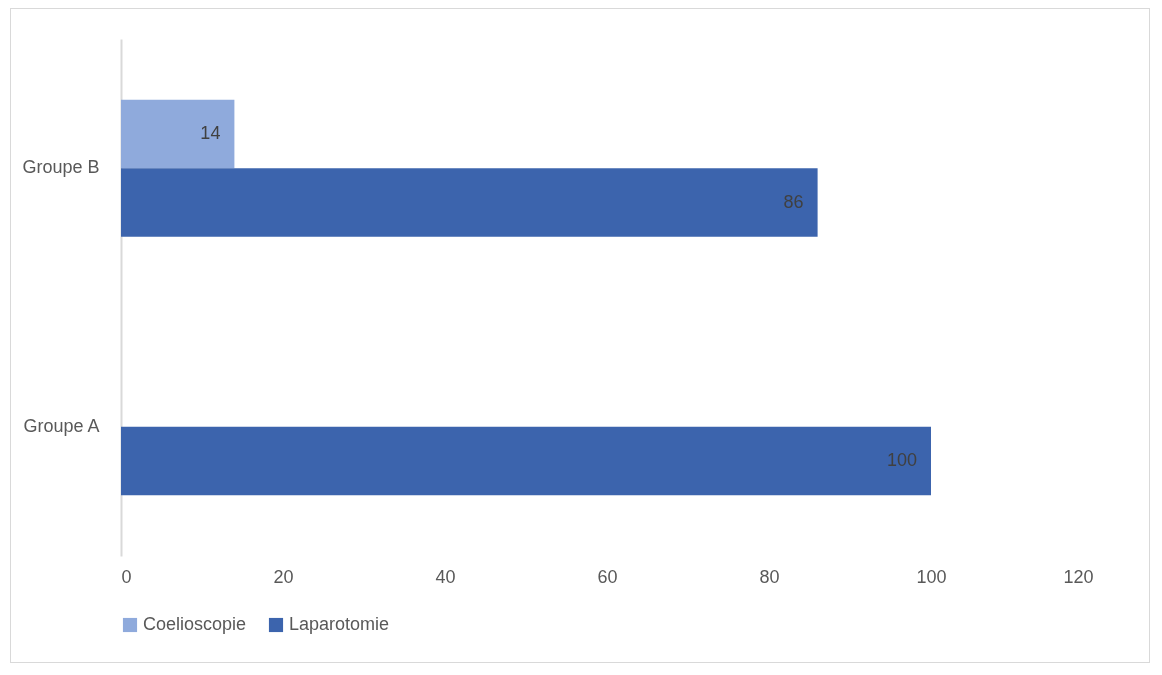 The height and width of the screenshot is (675, 1162). I want to click on x-tick-label: 40, so click(445, 576).